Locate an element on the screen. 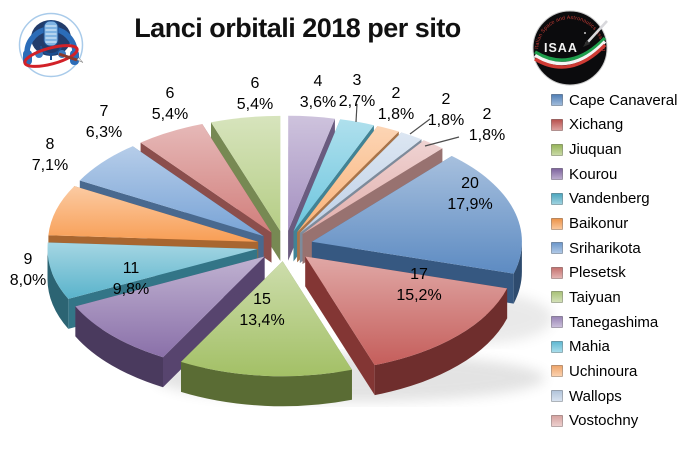 This screenshot has width=690, height=451. orbit-swoosh-icon is located at coordinates (51, 56).